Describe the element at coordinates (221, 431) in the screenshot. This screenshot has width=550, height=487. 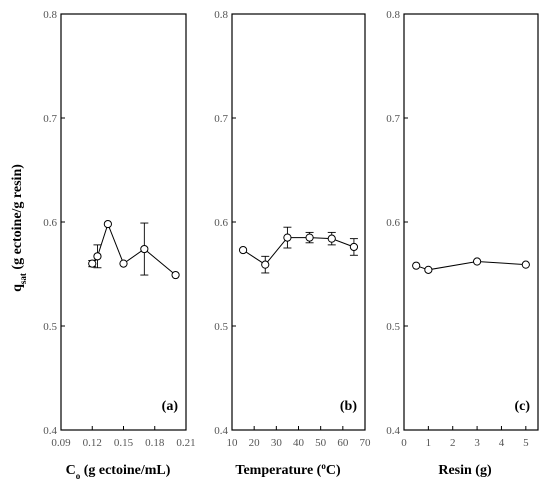
I see `y-tick-label-b: 0.4` at that location.